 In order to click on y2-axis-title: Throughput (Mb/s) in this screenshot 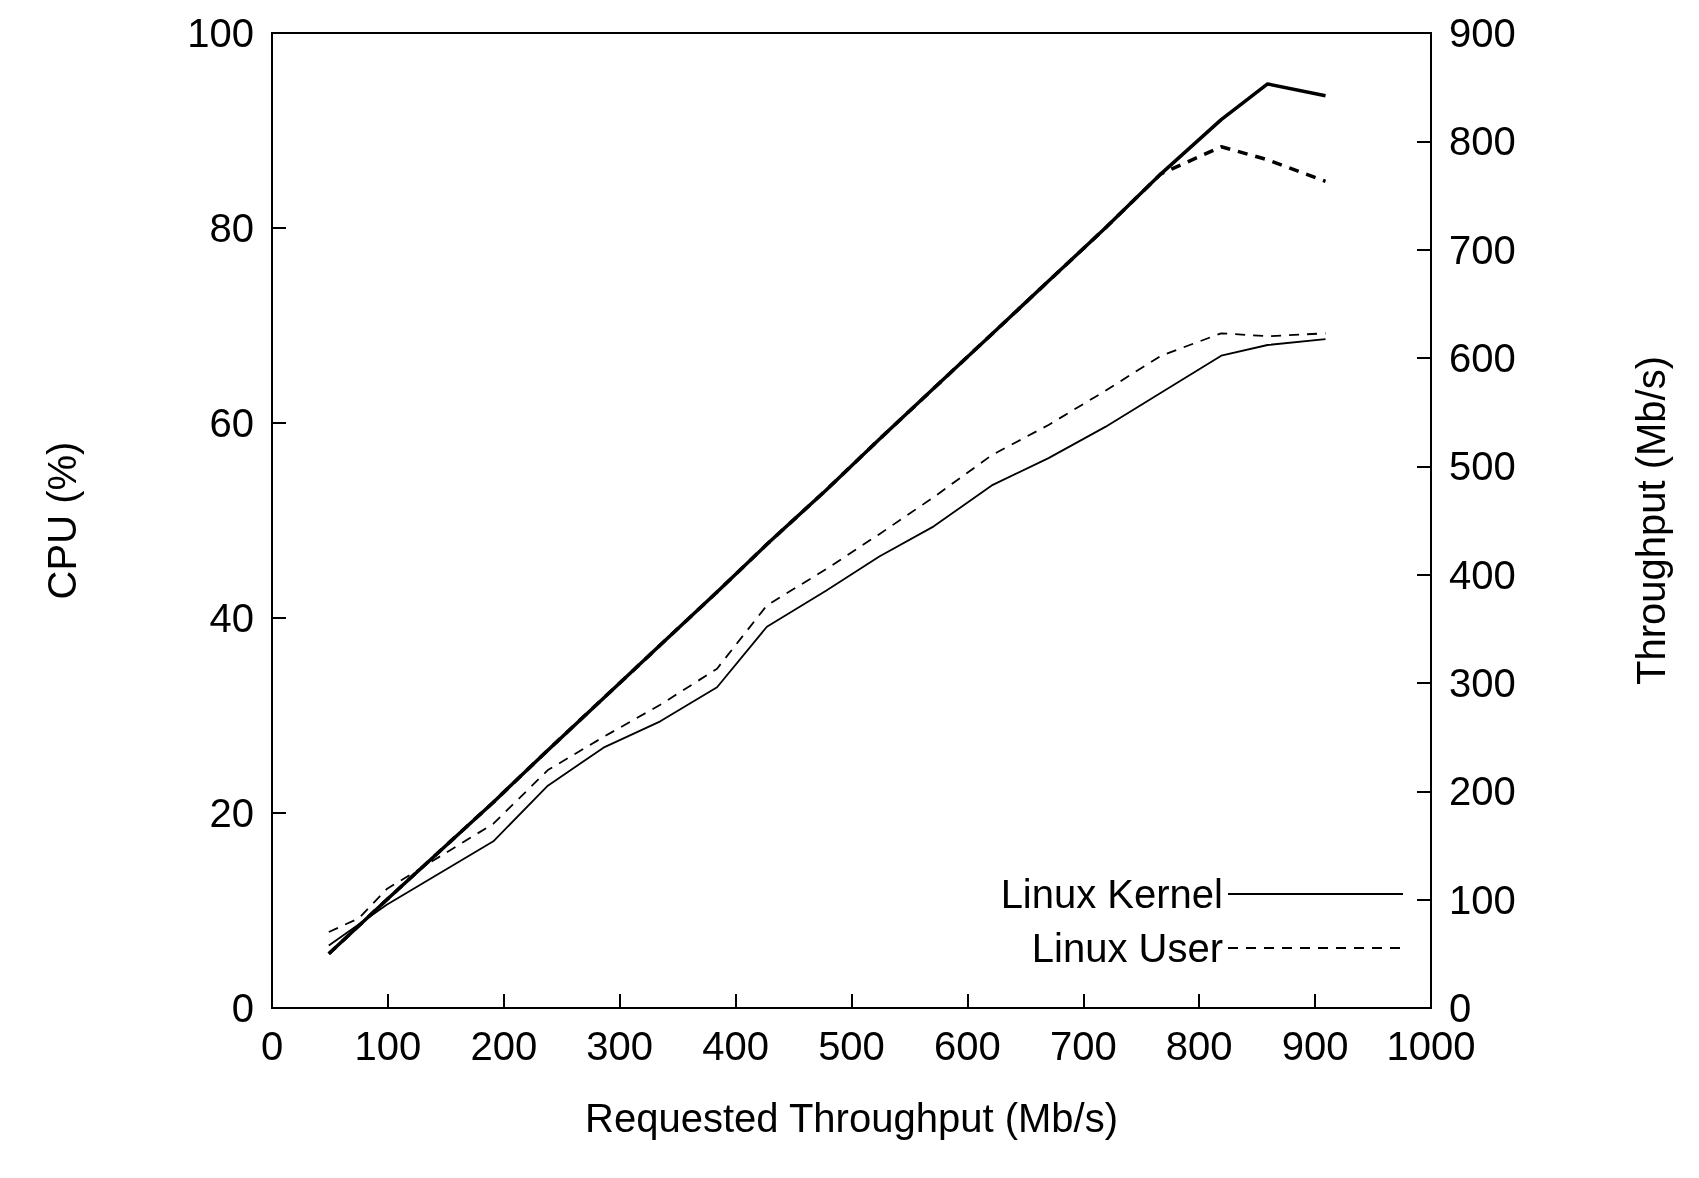, I will do `click(1651, 520)`.